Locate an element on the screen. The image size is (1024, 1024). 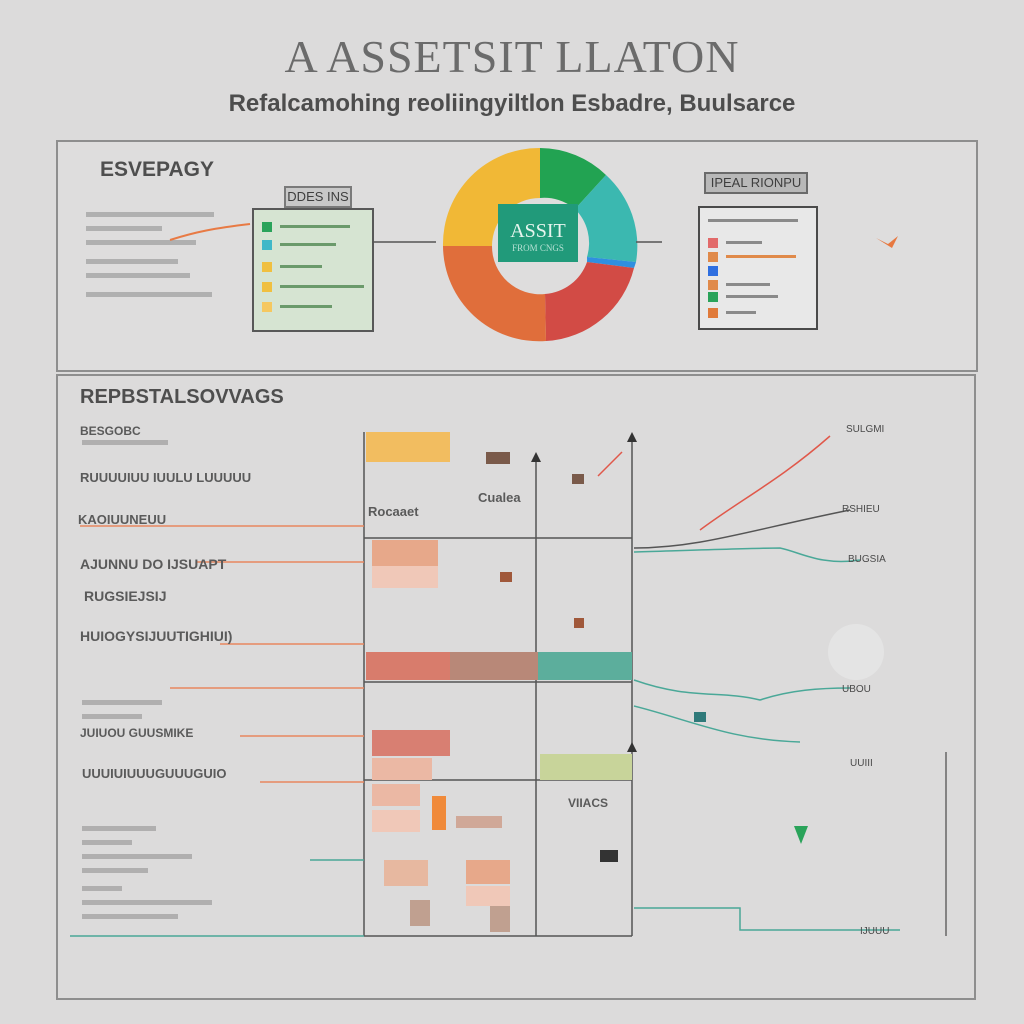
bottom-text-block-low is located at coordinates (147, 854).